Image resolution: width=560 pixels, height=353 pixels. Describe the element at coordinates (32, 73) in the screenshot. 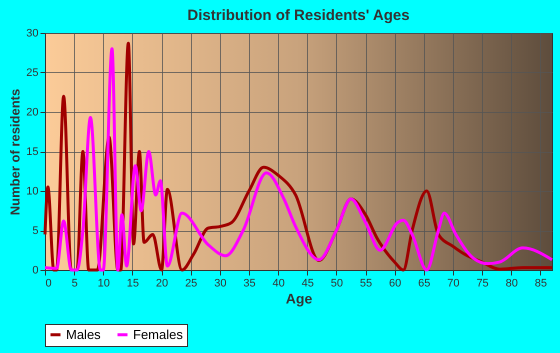

I see `y-tick-label: 25` at that location.